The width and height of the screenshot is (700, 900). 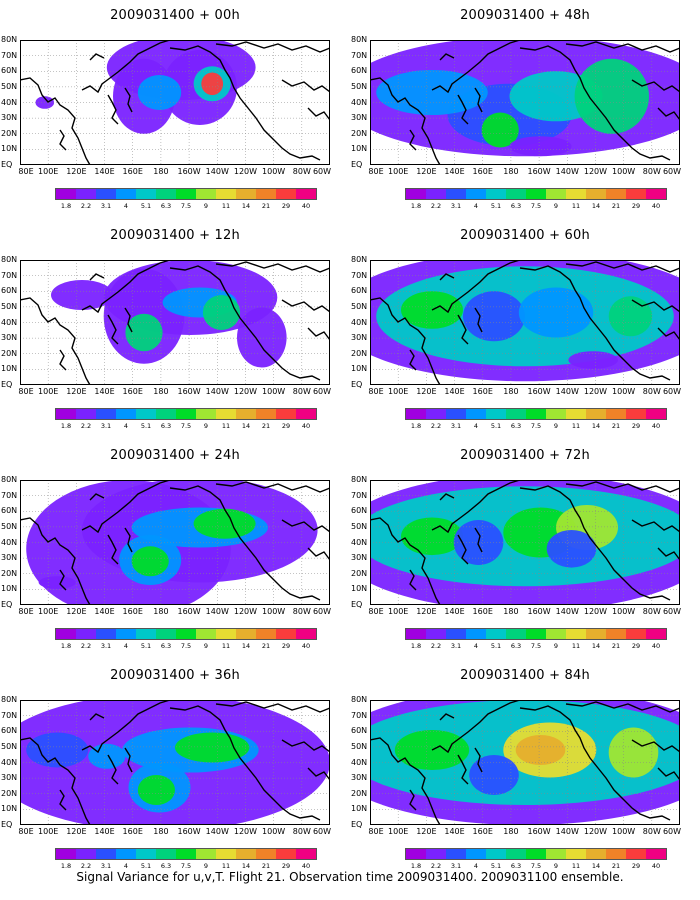 What do you see at coordinates (525, 15) in the screenshot?
I see `panel-title: 2009031400 + 48h` at bounding box center [525, 15].